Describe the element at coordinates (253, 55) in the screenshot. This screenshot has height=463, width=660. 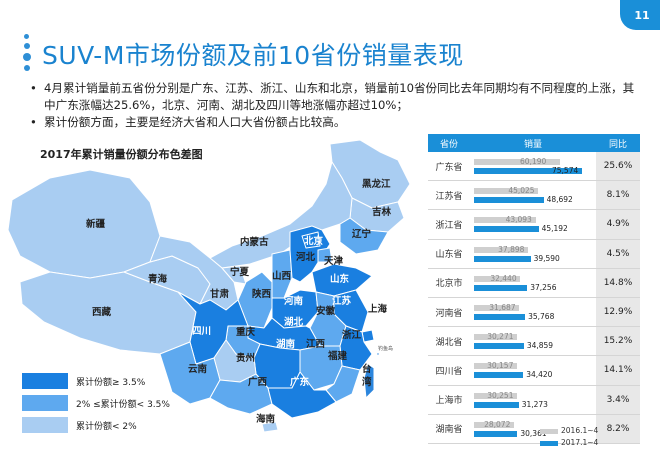
I see `page-title: SUV-M市场份额及前10省份销量表现` at that location.